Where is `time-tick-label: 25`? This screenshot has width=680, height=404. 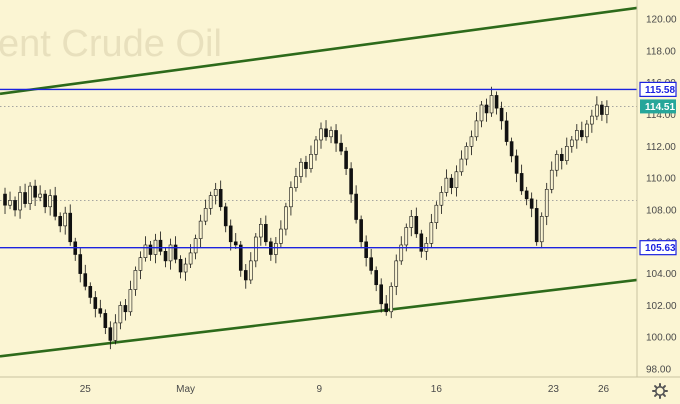
time-tick-label: 25 is located at coordinates (86, 389).